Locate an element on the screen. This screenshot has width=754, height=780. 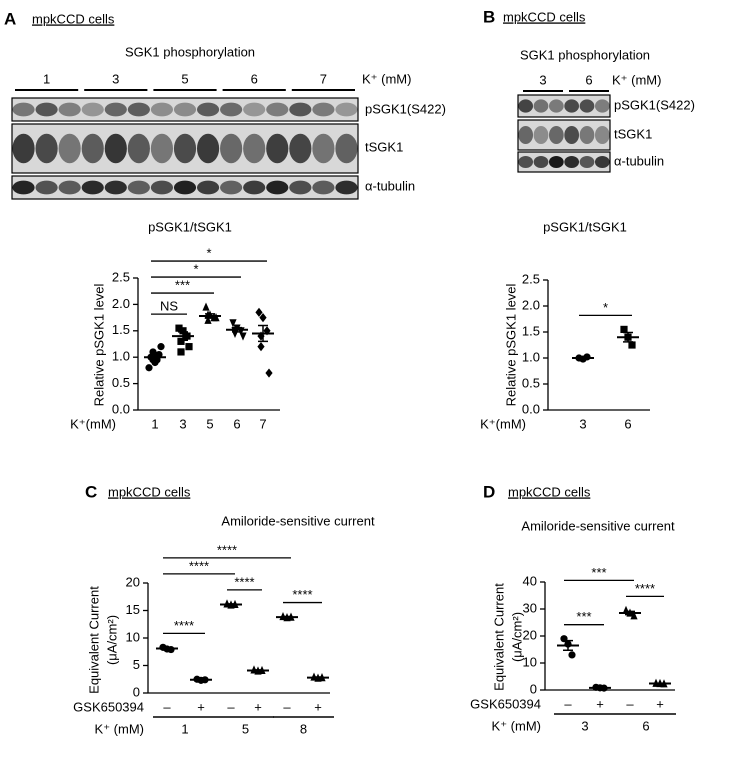
y-tick-label: 2.5 is located at coordinates (531, 278).